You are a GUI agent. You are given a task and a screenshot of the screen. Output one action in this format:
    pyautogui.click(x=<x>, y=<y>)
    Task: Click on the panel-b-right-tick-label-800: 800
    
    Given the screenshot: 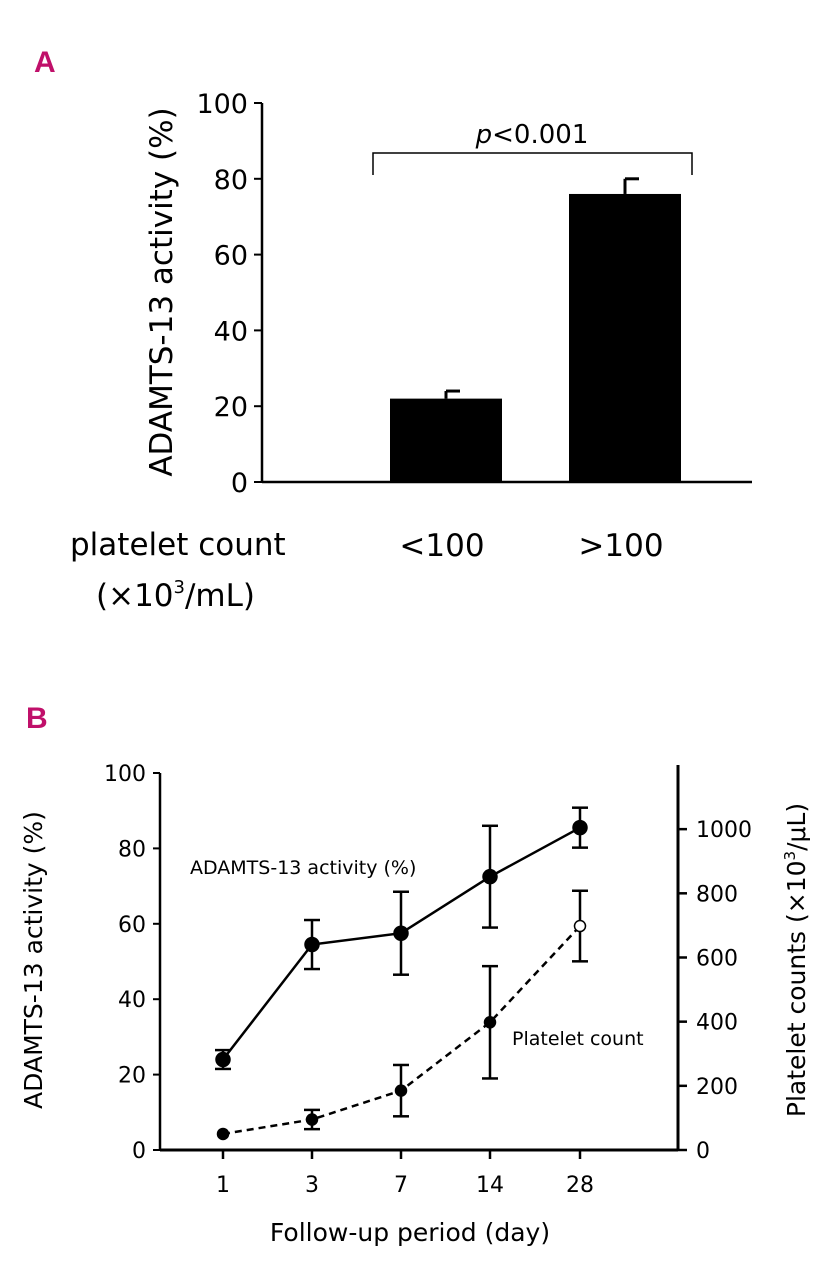 What is the action you would take?
    pyautogui.click(x=717, y=894)
    